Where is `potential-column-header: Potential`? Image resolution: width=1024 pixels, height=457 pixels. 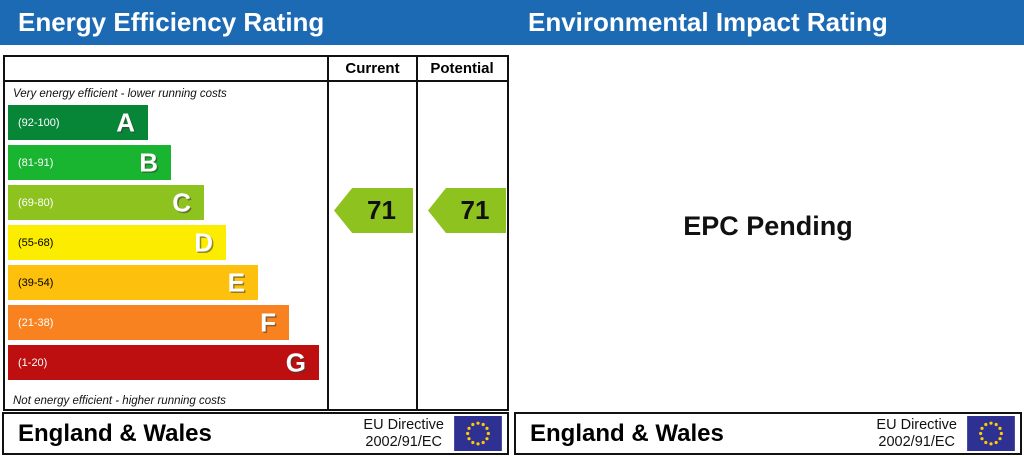 potential-column-header: Potential is located at coordinates (462, 68).